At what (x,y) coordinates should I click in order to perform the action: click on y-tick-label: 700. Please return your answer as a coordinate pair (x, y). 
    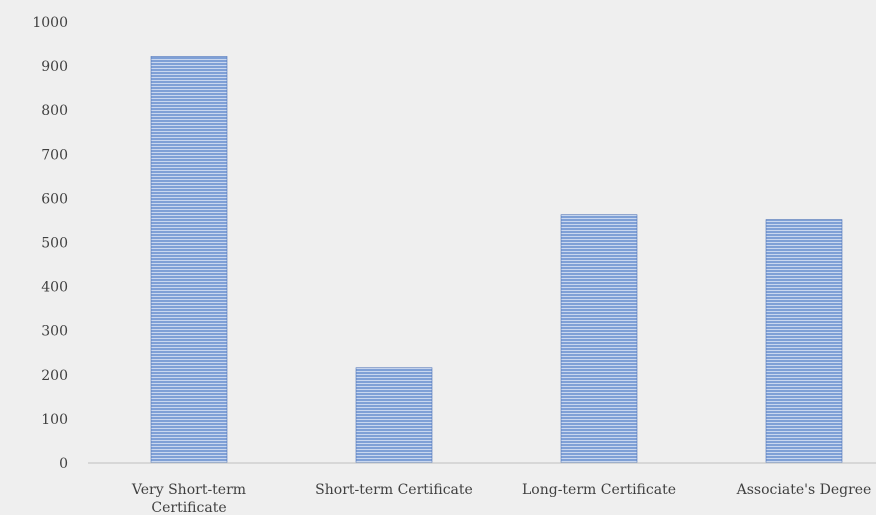
    Looking at the image, I should click on (54, 155).